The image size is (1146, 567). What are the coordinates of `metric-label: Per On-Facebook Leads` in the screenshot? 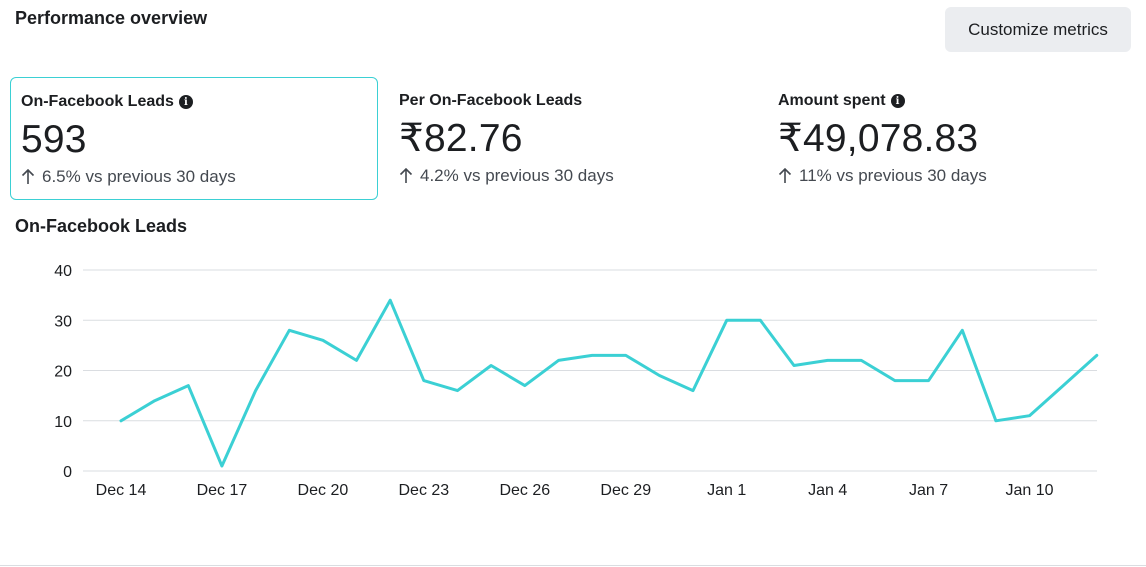 It's located at (491, 100).